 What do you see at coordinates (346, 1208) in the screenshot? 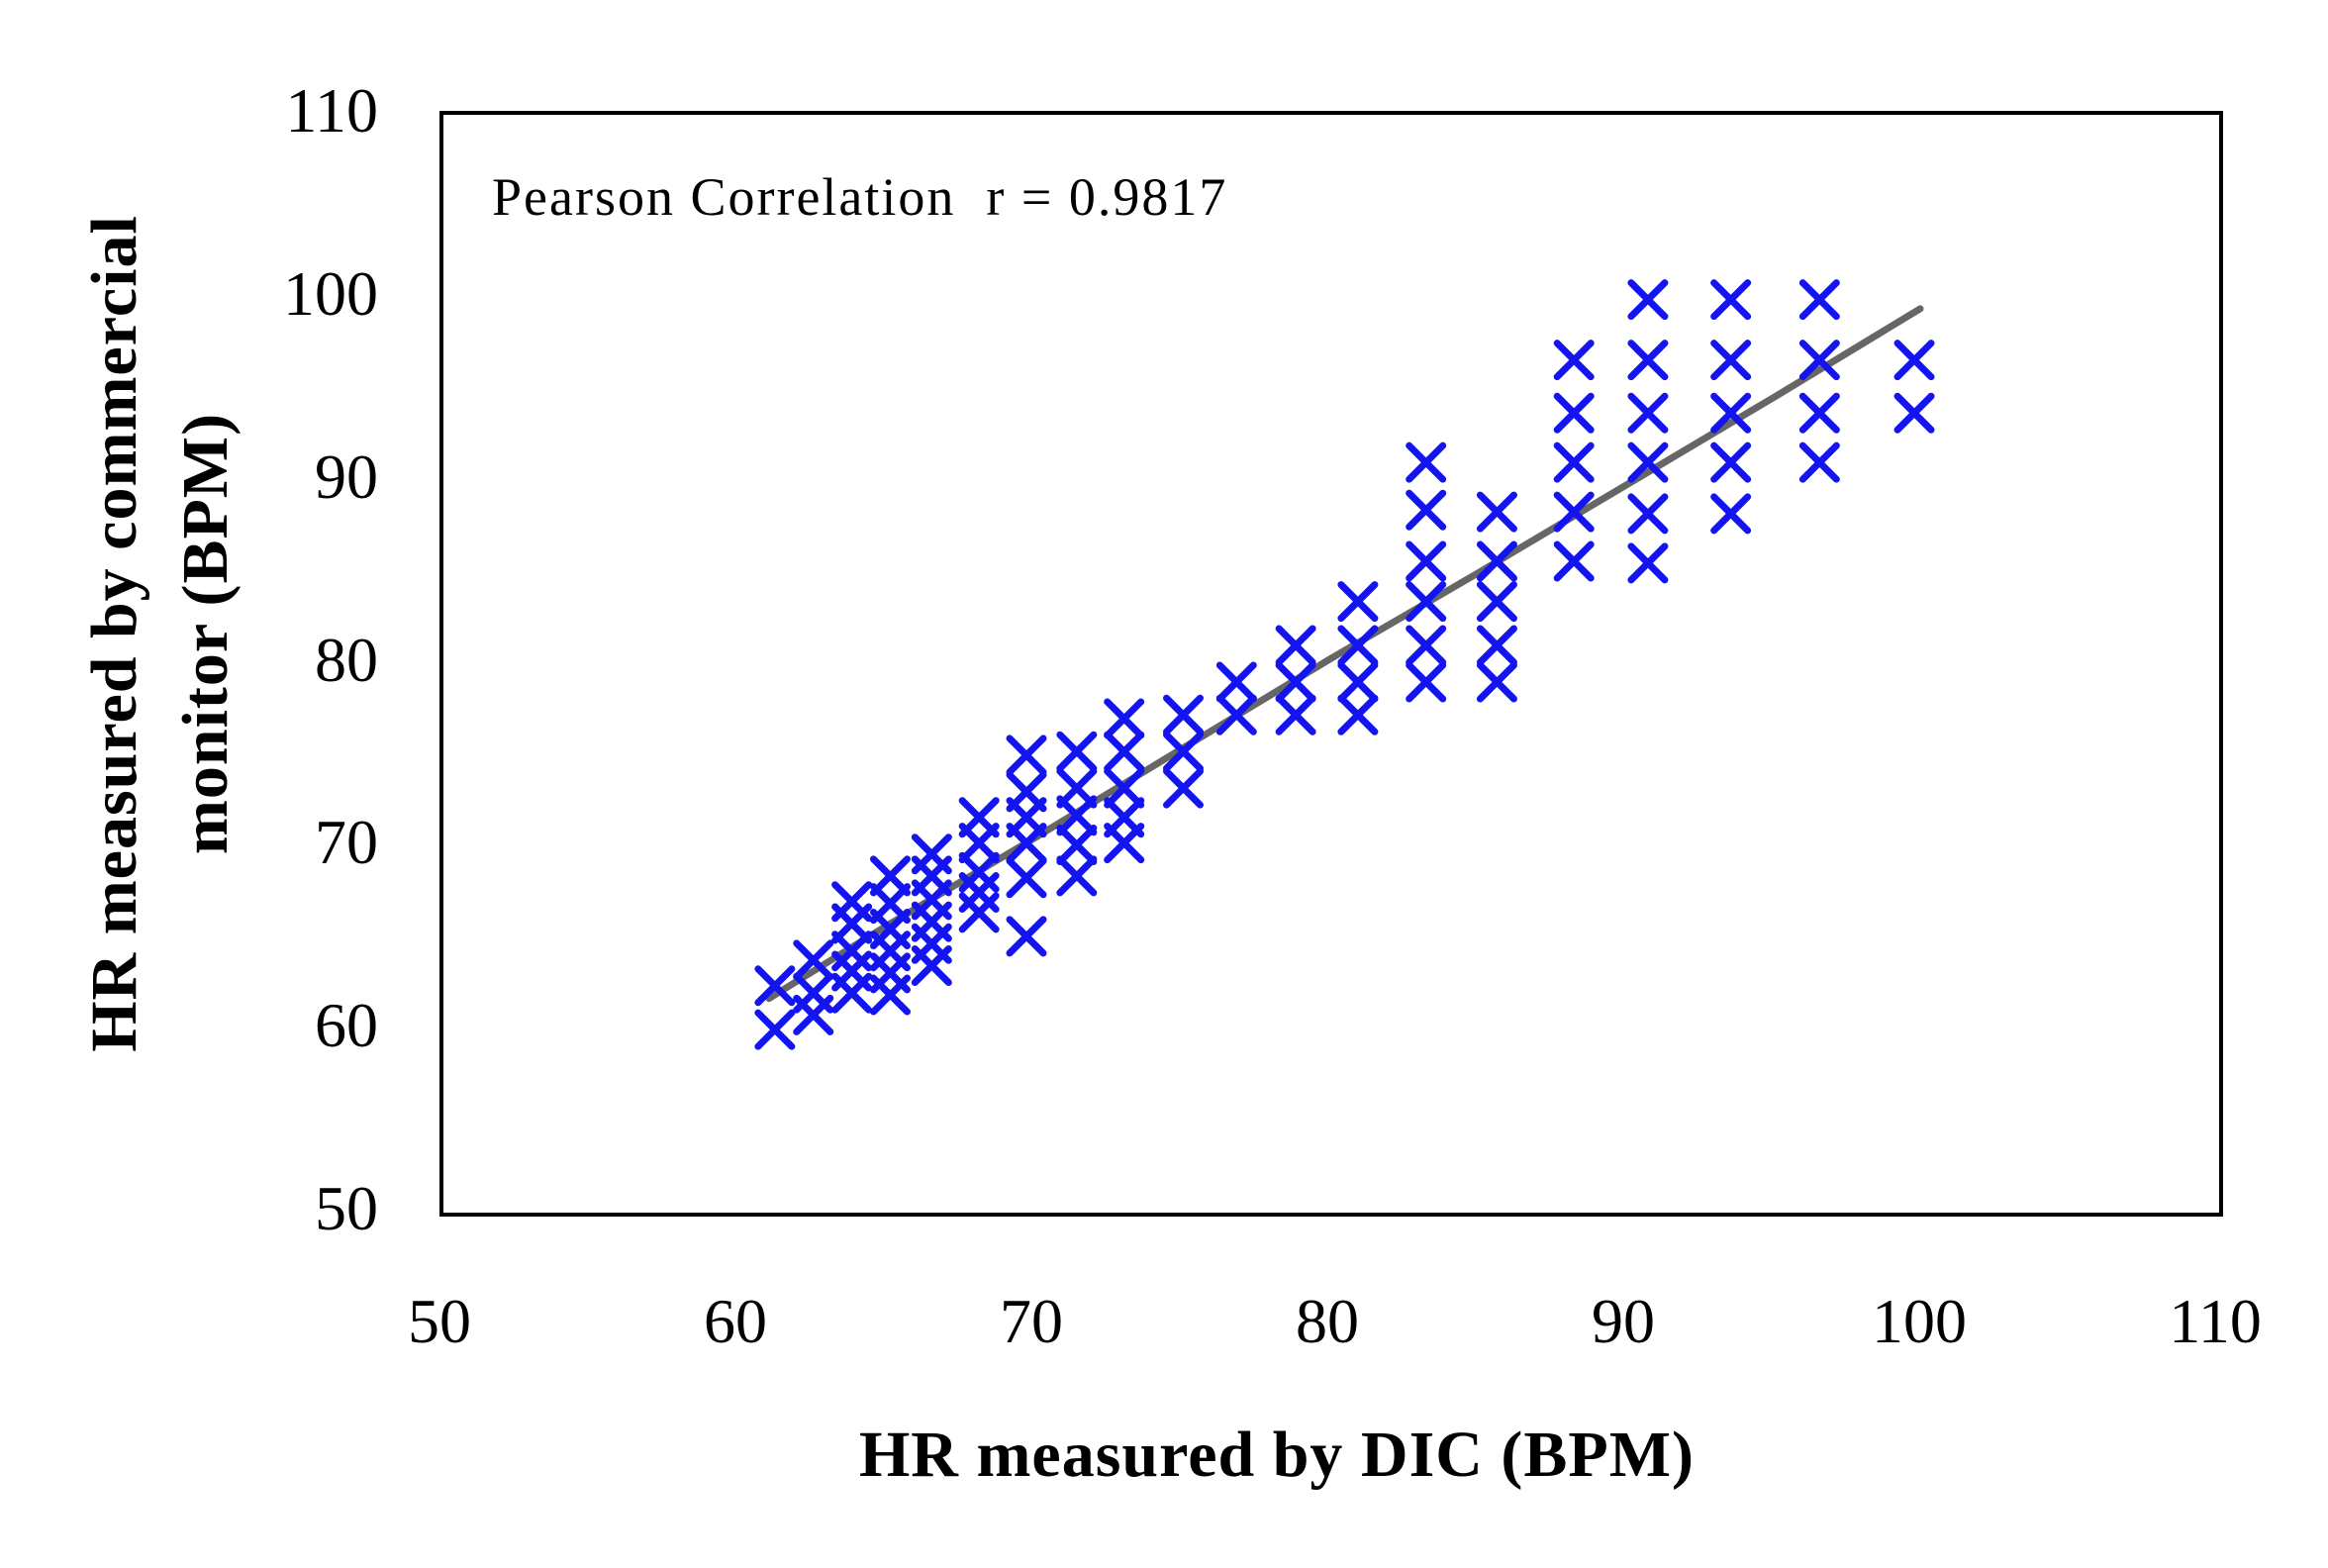
I see `y-tick-label-50: 50` at bounding box center [346, 1208].